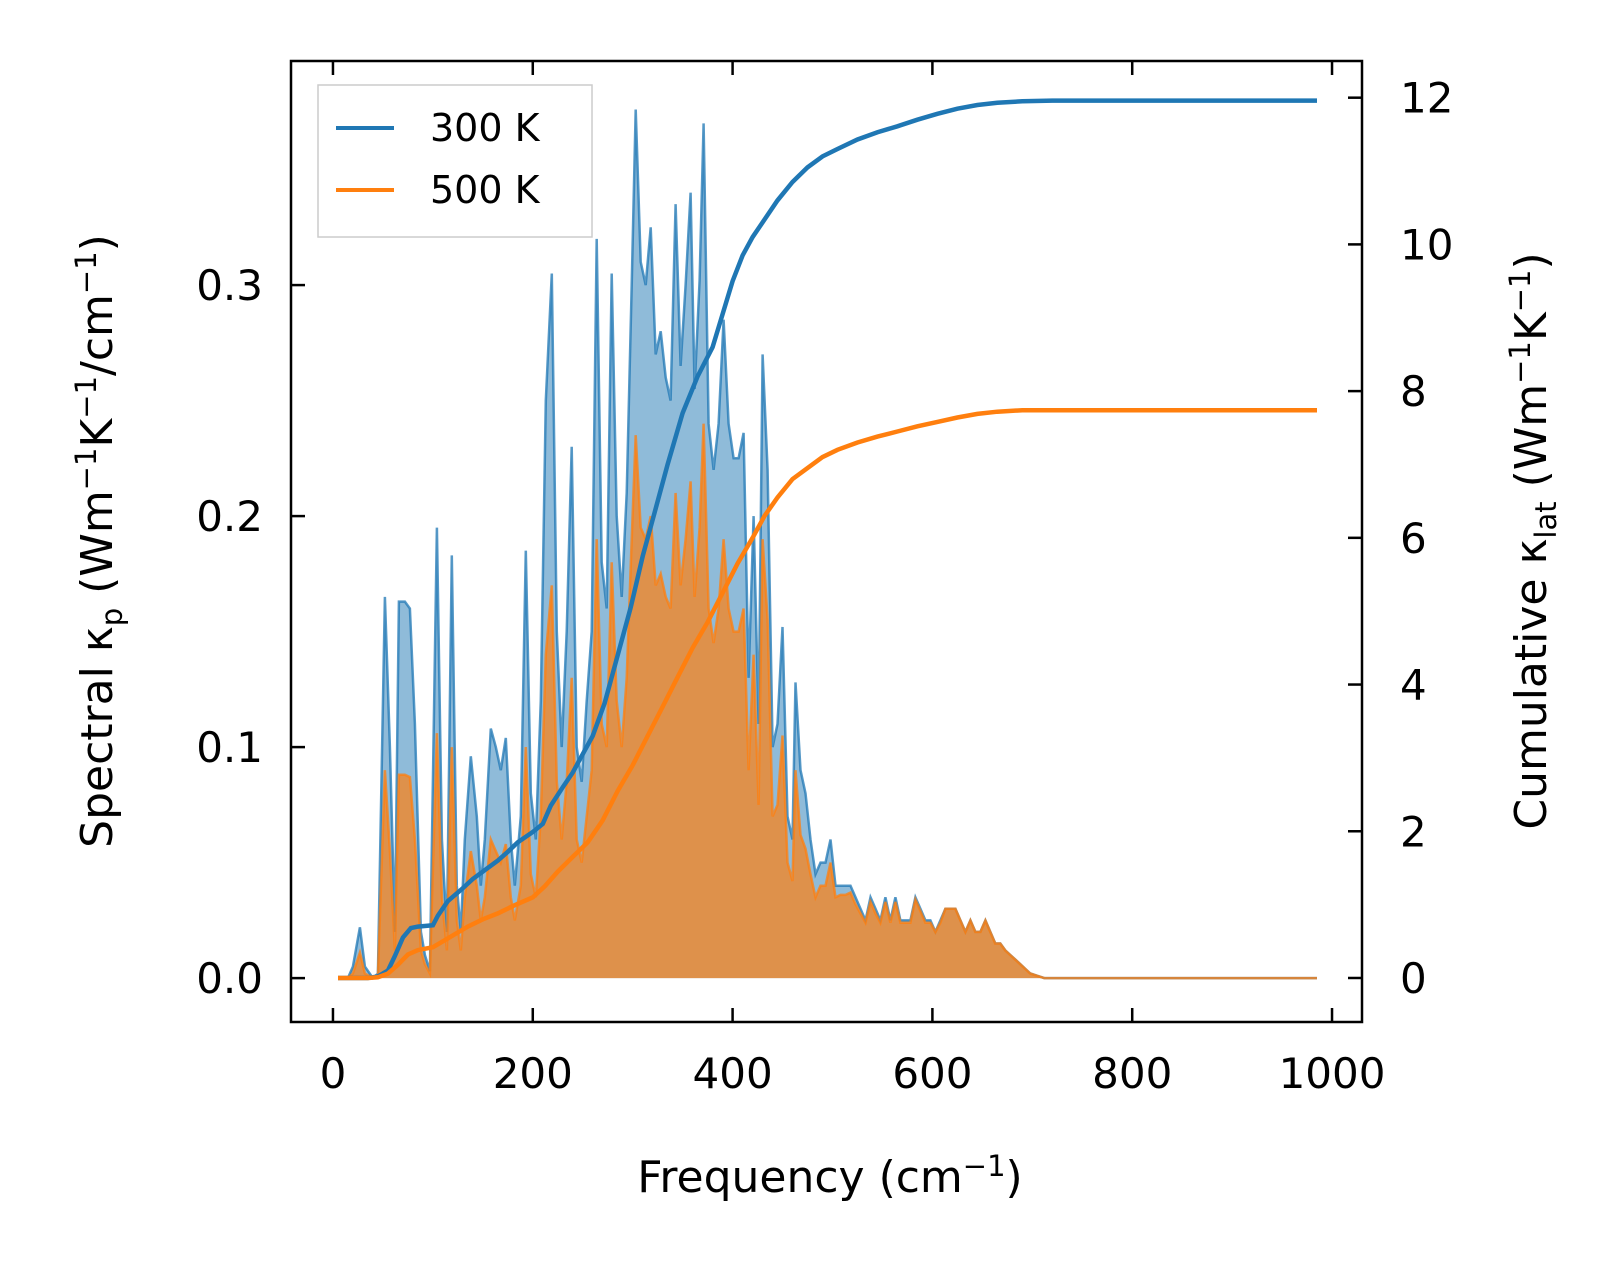  I want to click on y-left-tick-label: 0.1, so click(229, 747).